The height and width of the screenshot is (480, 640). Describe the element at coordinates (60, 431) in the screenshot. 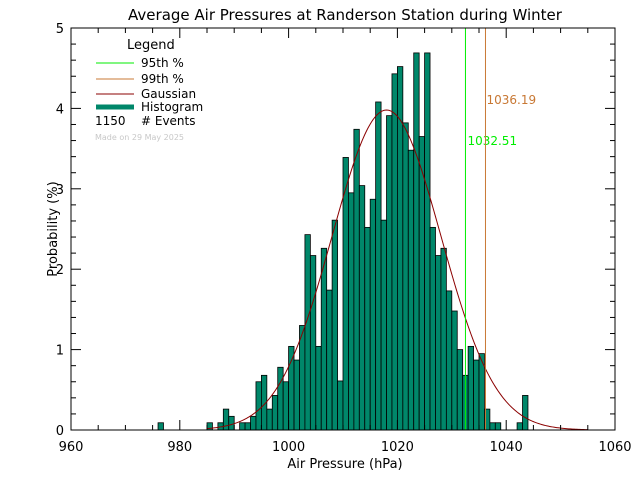

I see `y-tick-label: 0` at that location.